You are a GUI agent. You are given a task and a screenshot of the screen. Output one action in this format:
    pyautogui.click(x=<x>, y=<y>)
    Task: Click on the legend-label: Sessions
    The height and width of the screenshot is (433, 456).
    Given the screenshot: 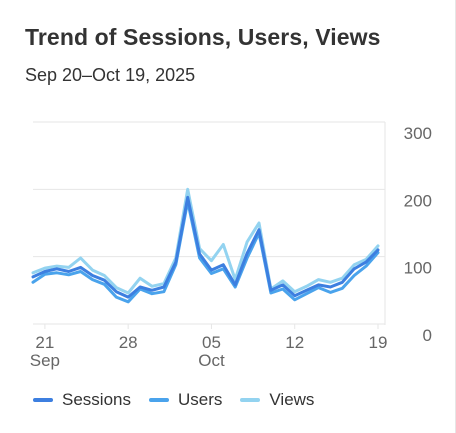 What is the action you would take?
    pyautogui.click(x=96, y=399)
    